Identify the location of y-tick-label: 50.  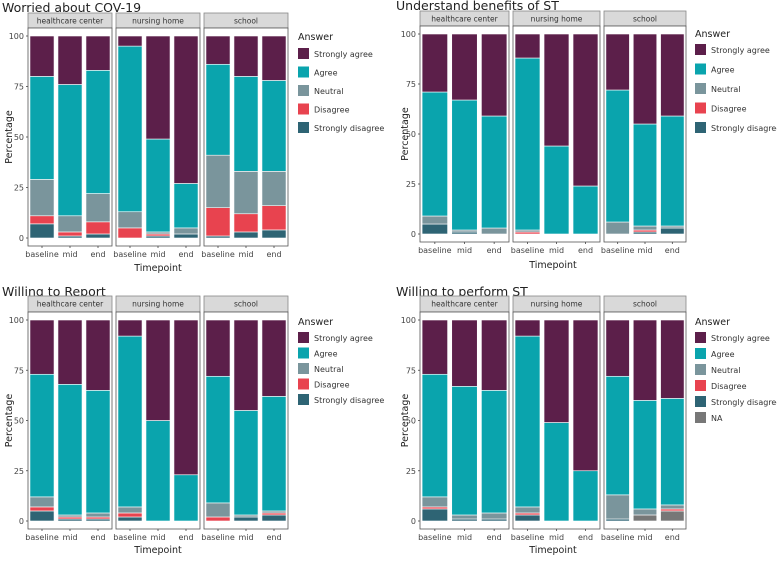
(411, 134).